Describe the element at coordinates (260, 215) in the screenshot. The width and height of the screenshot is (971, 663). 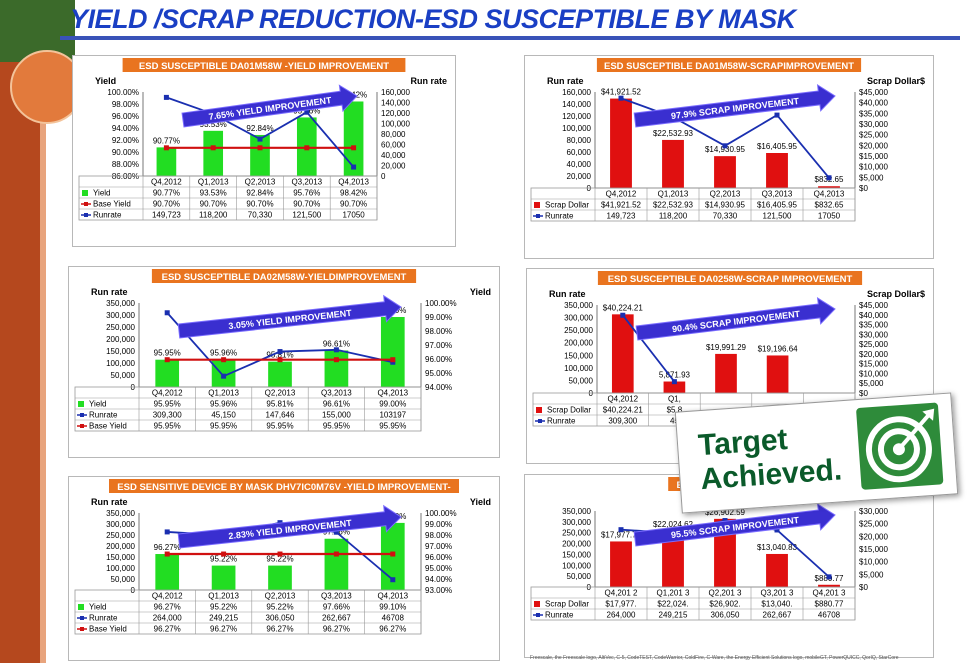
I see `data-table-cell: 70,330` at that location.